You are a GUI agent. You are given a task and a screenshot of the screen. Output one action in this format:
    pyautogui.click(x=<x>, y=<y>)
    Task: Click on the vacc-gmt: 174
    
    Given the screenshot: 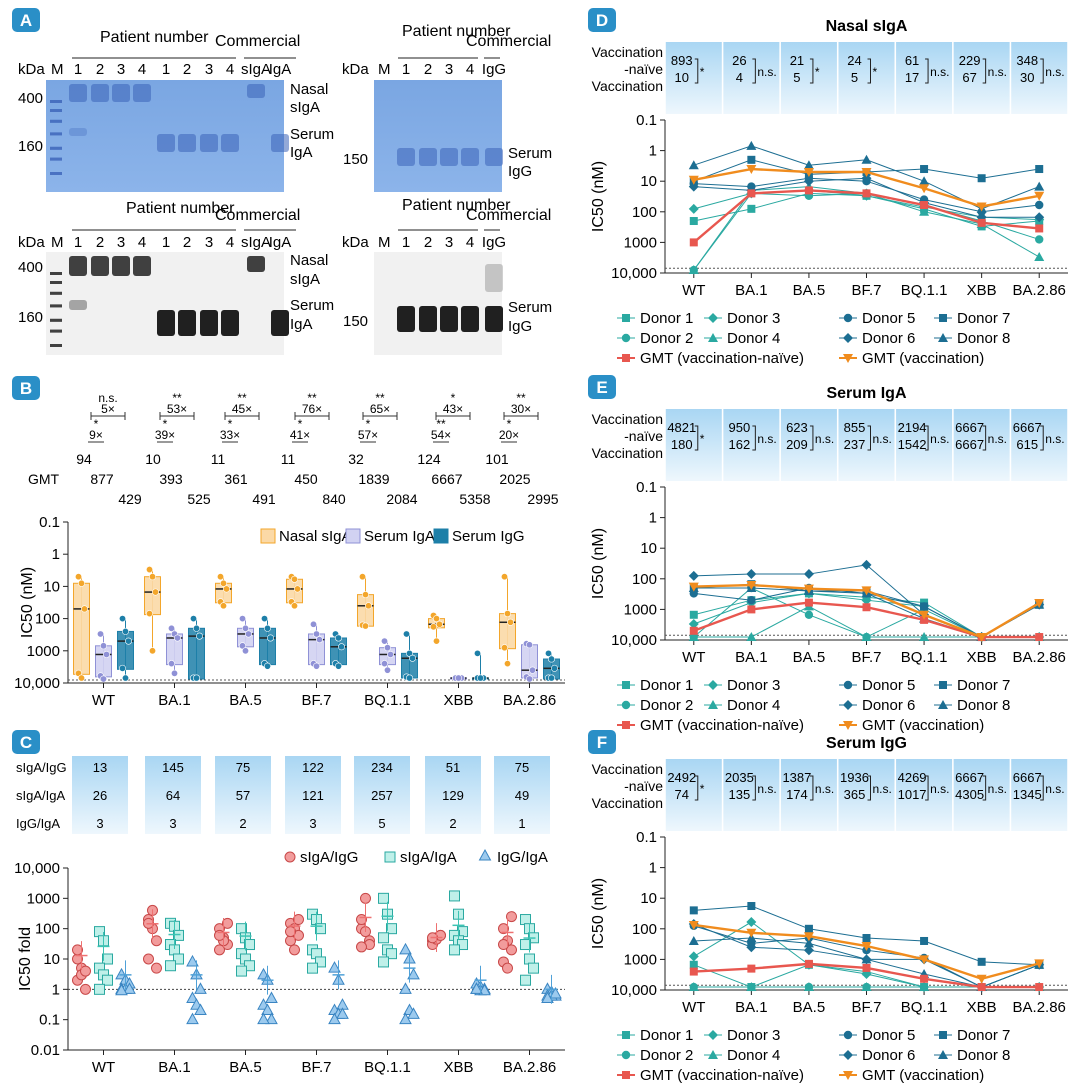 What is the action you would take?
    pyautogui.click(x=797, y=794)
    